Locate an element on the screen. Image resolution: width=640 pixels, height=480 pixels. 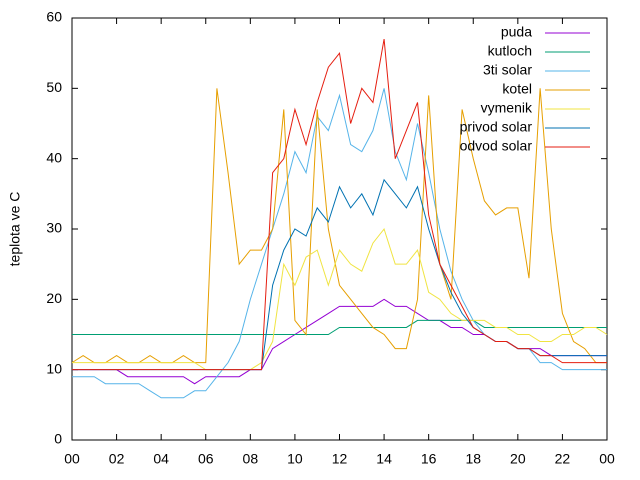
legend-label: privod solar is located at coordinates (496, 127).